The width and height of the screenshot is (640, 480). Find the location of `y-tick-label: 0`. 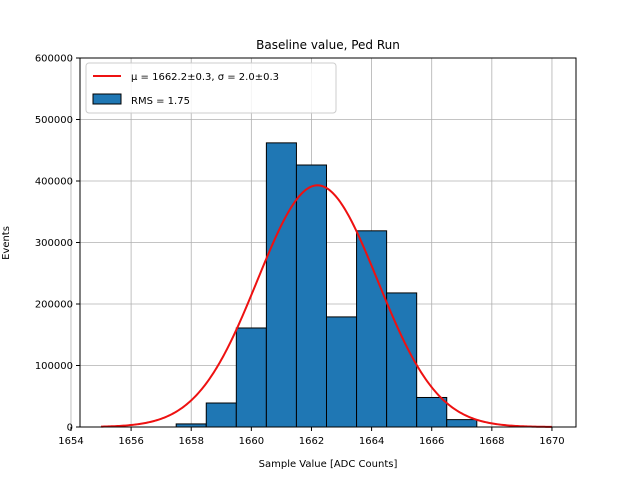

y-tick-label: 0 is located at coordinates (70, 428).